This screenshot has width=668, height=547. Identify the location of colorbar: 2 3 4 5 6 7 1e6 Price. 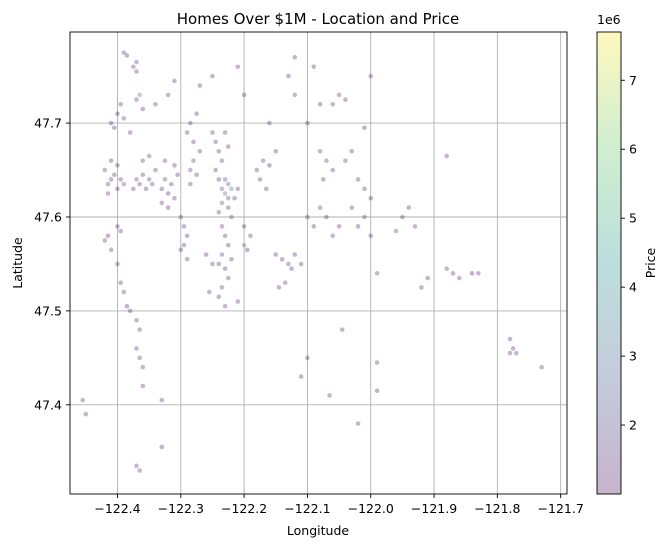
(627, 253).